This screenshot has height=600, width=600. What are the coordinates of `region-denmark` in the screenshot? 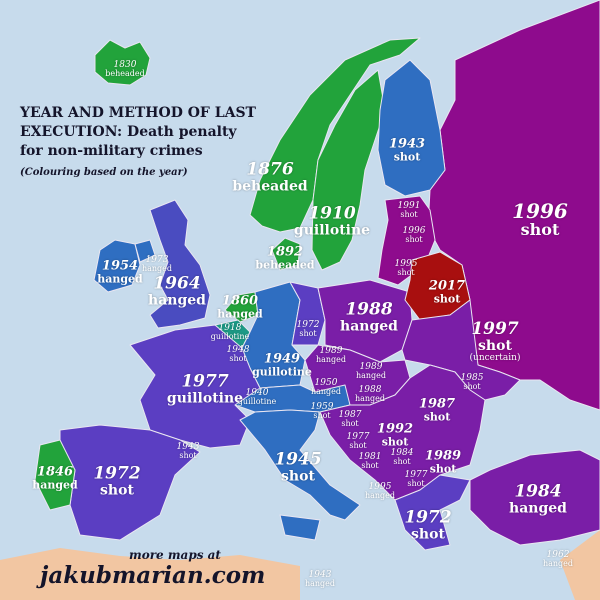 It's located at (286, 254).